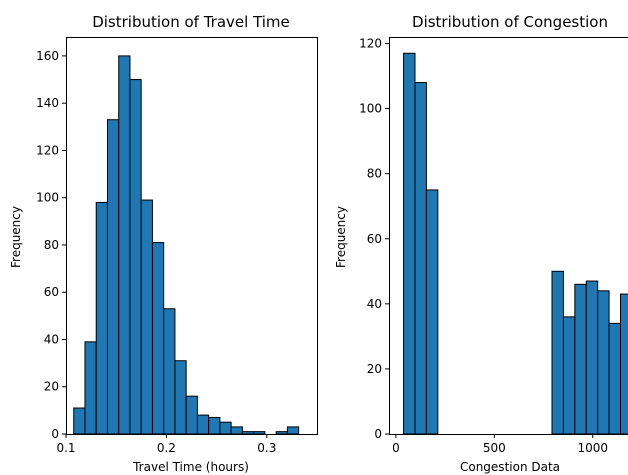 Image resolution: width=628 pixels, height=475 pixels. I want to click on chart-title: Distribution of Congestion, so click(510, 22).